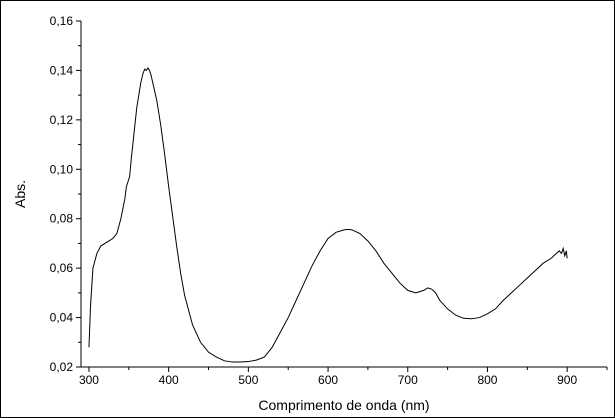 The width and height of the screenshot is (615, 418). I want to click on y-tick-label: 0,02, so click(62, 367).